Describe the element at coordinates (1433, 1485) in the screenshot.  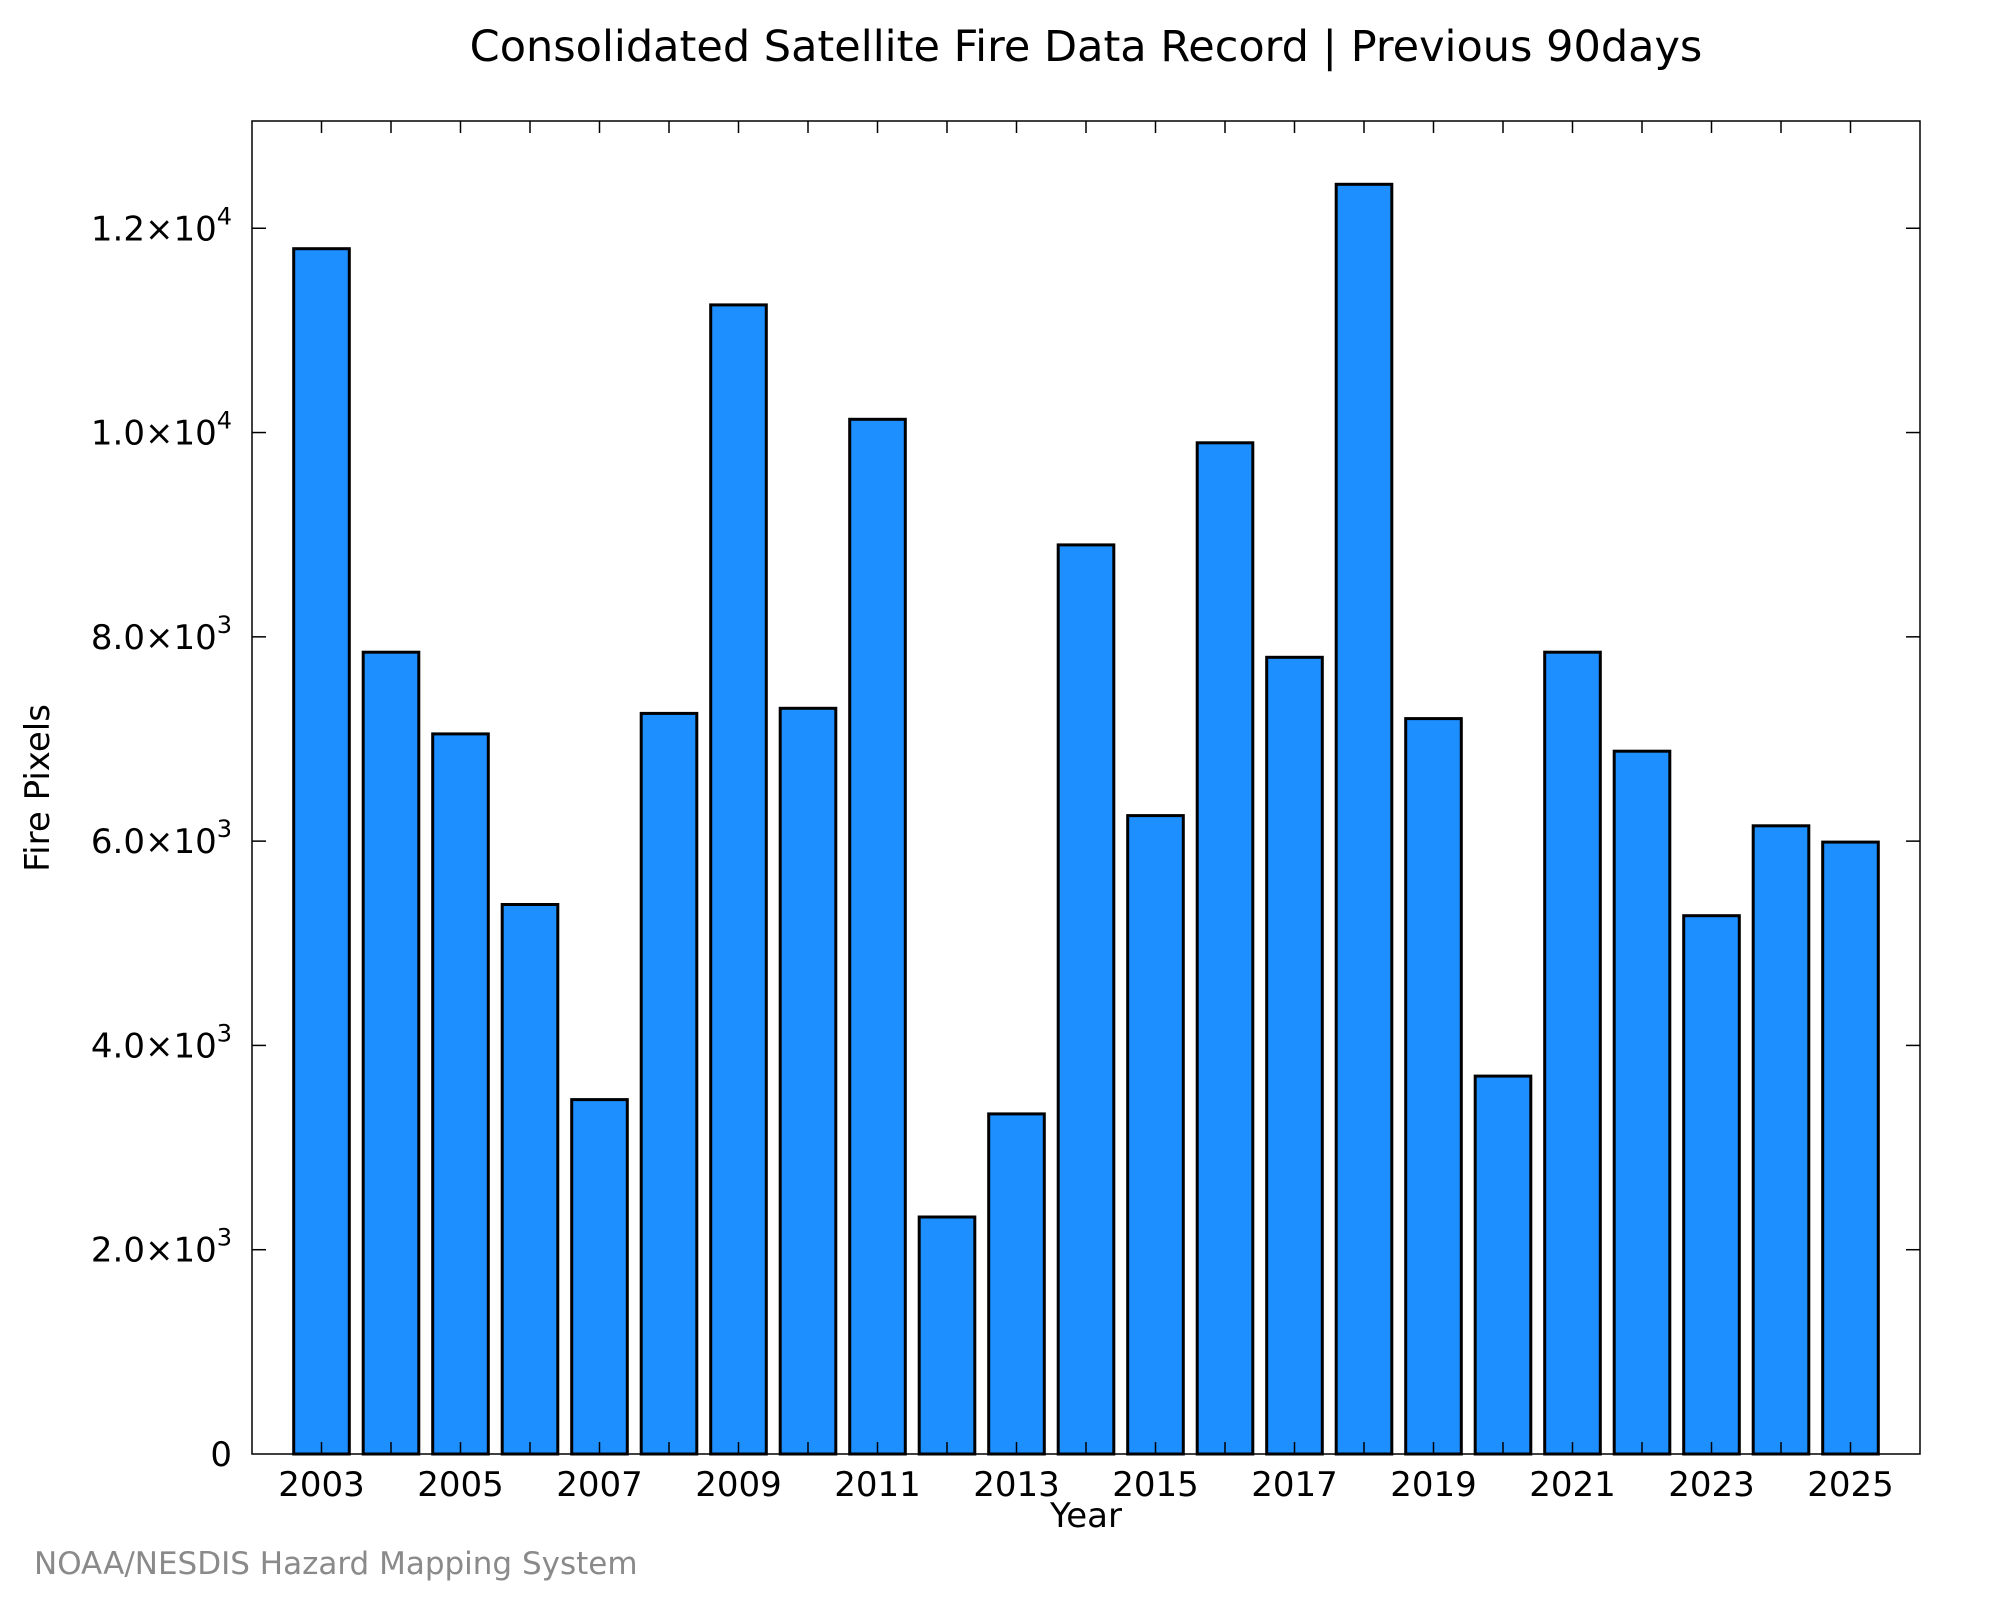
I see `x-tick-label-2019: 2019` at that location.